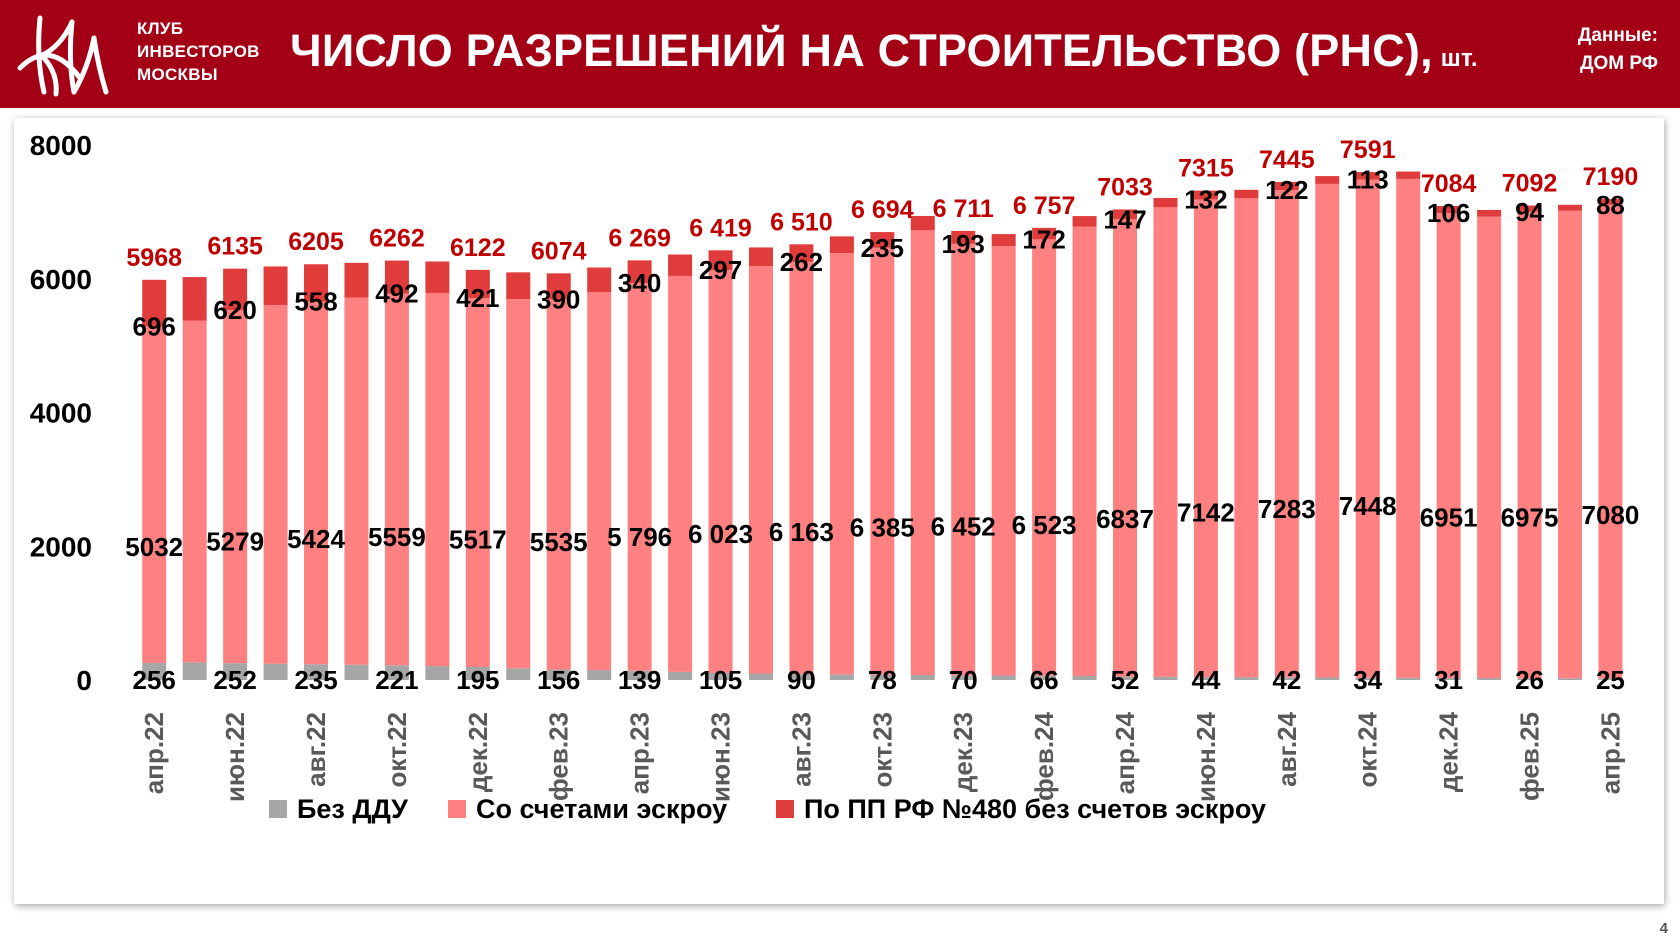 The height and width of the screenshot is (945, 1680). What do you see at coordinates (1610, 205) in the screenshot?
I see `data-label-pp480: 88` at bounding box center [1610, 205].